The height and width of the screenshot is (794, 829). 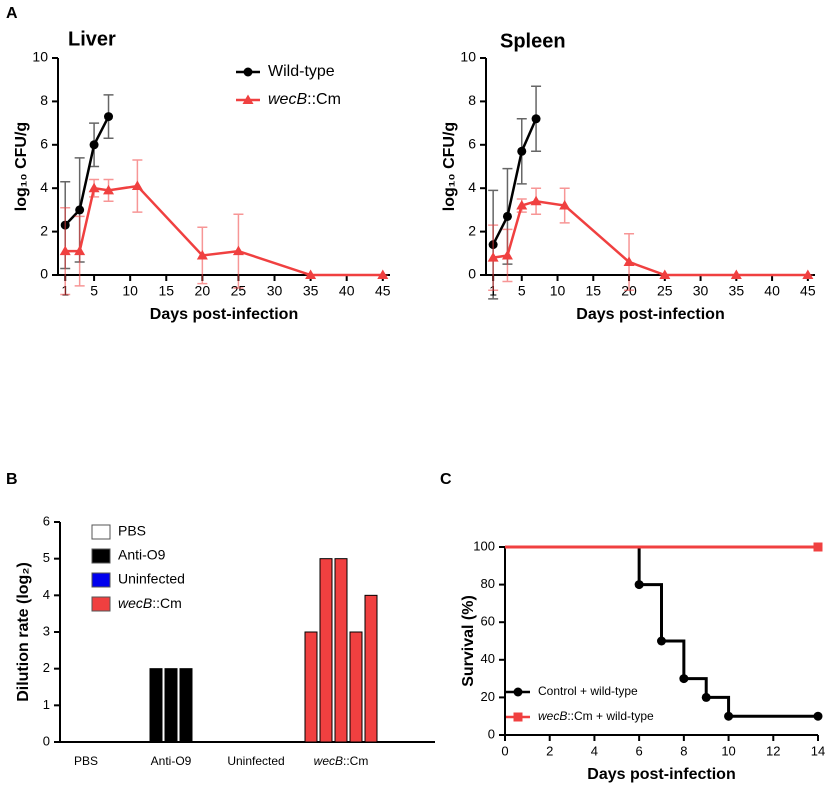 What do you see at coordinates (46, 630) in the screenshot?
I see `y-tick-label: 3` at bounding box center [46, 630].